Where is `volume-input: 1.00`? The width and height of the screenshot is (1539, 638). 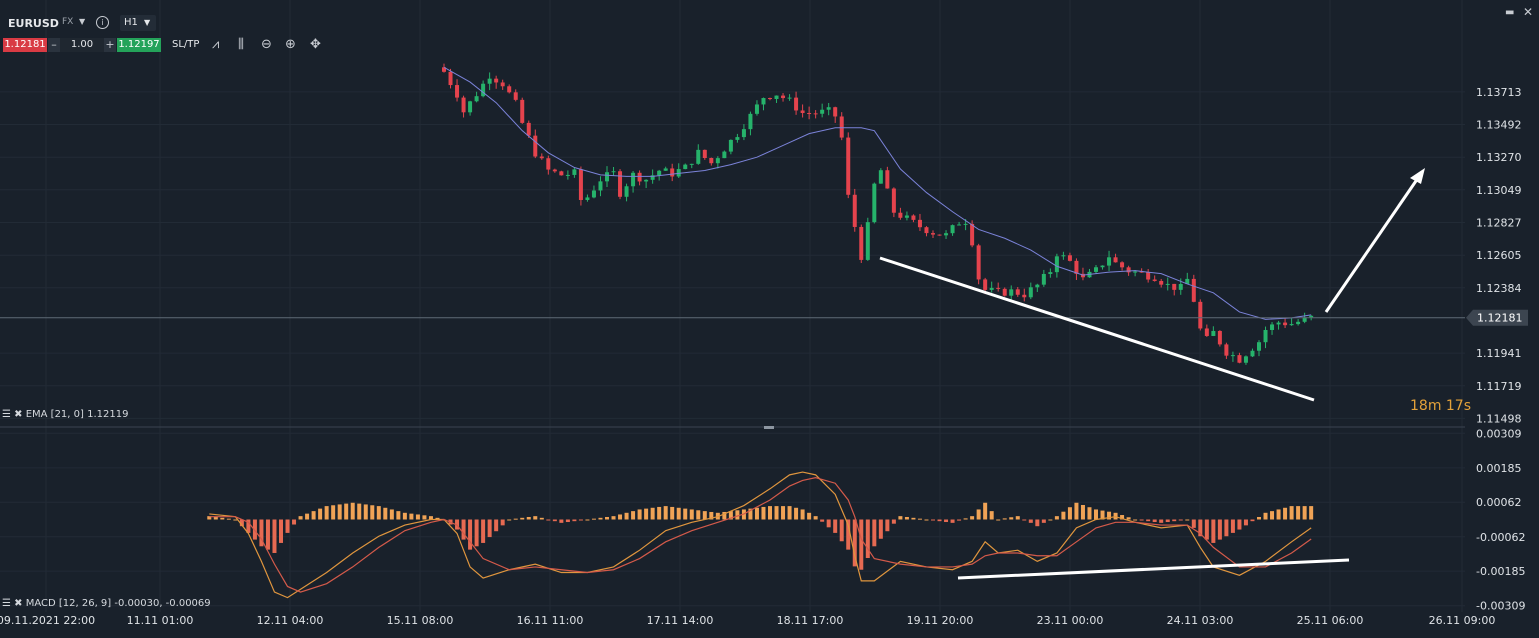
volume-input: 1.00 is located at coordinates (82, 45).